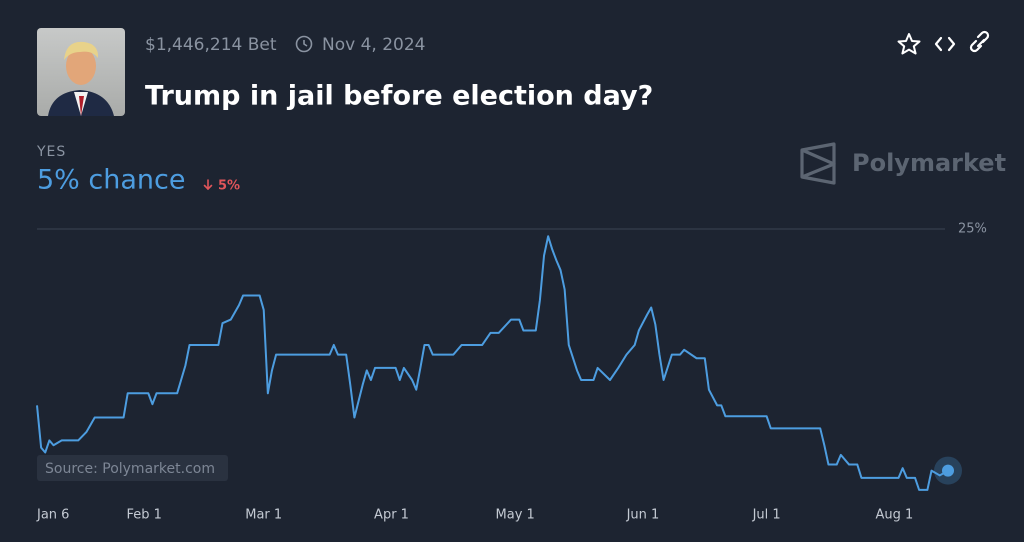 The width and height of the screenshot is (1024, 542). Describe the element at coordinates (643, 515) in the screenshot. I see `x-tick-label: Jun 1` at that location.